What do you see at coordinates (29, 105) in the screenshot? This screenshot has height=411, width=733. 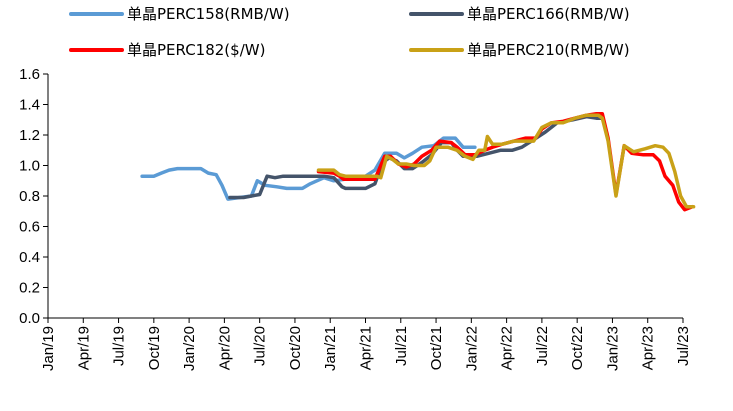 I see `y-tick-label: 1.4` at bounding box center [29, 105].